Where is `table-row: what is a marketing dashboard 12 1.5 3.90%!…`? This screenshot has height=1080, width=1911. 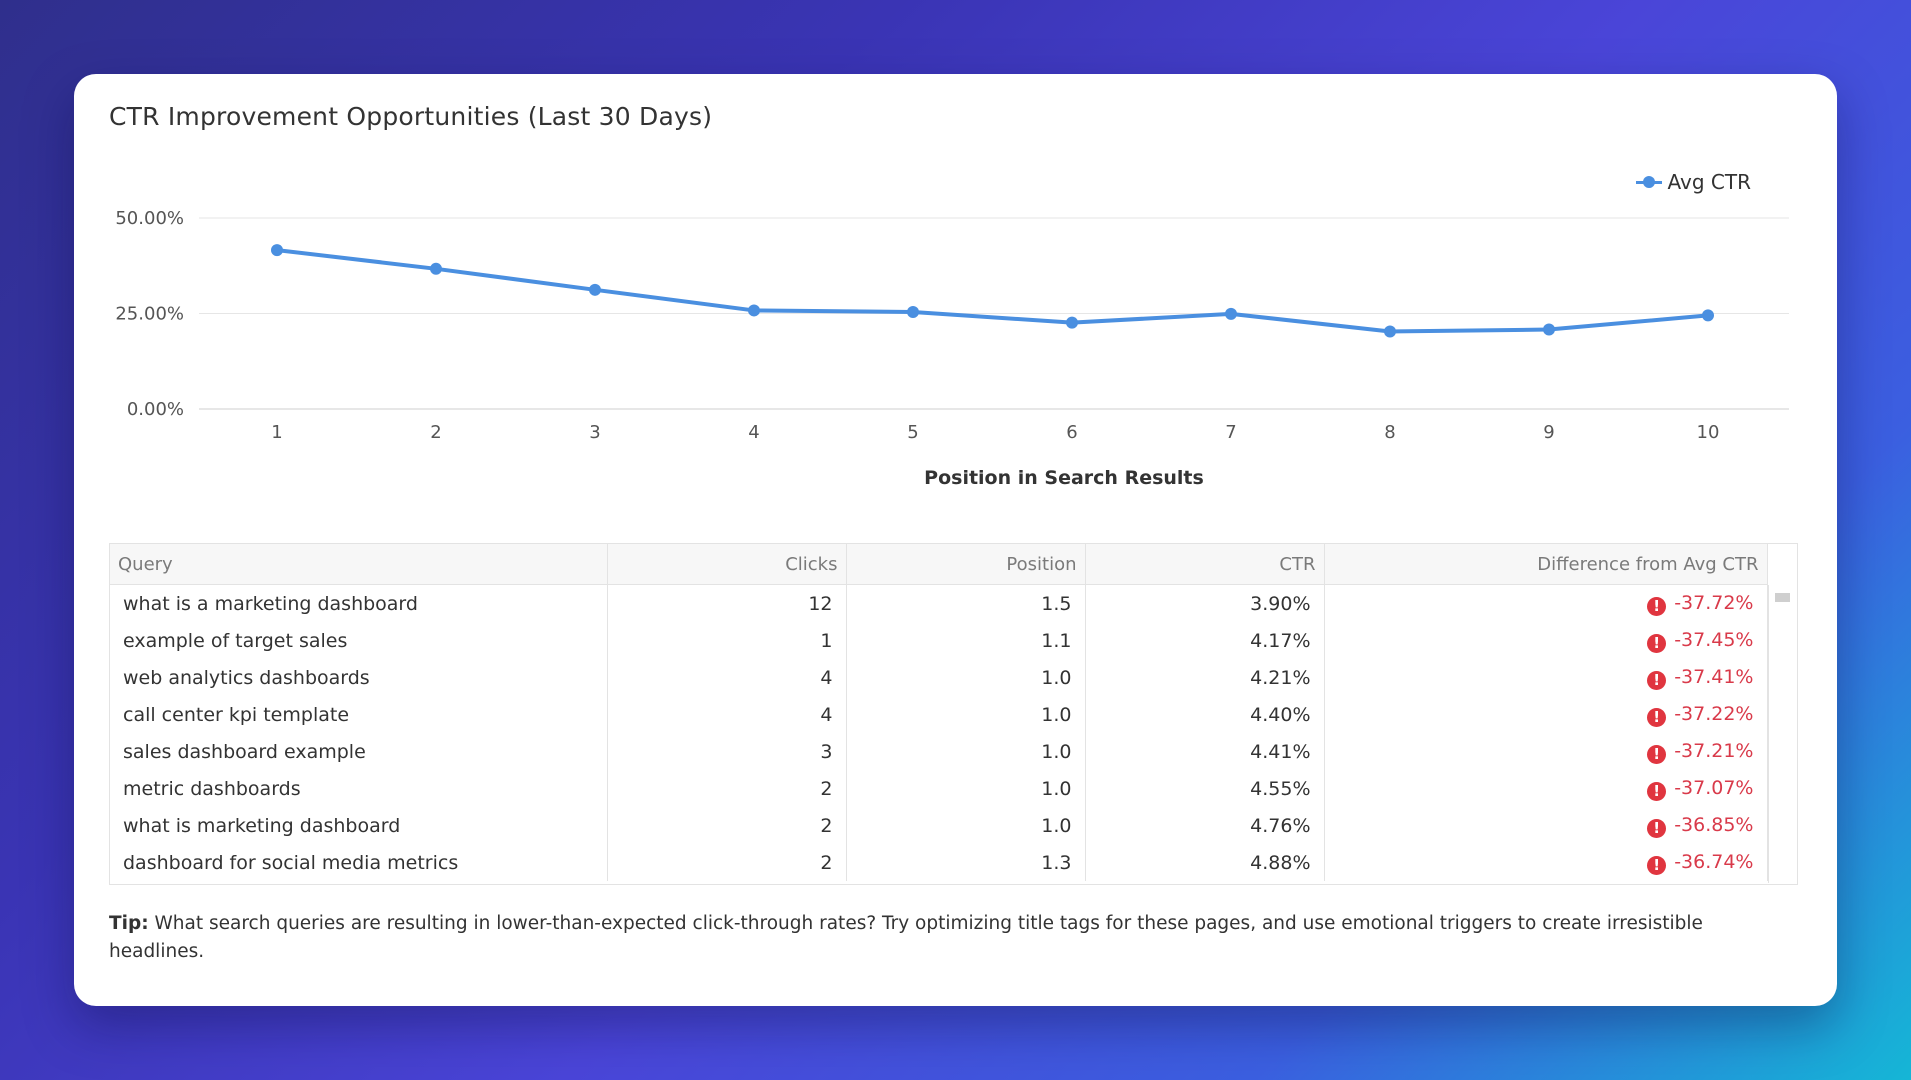 table-row: what is a marketing dashboard 12 1.5 3.90%!… is located at coordinates (939, 603).